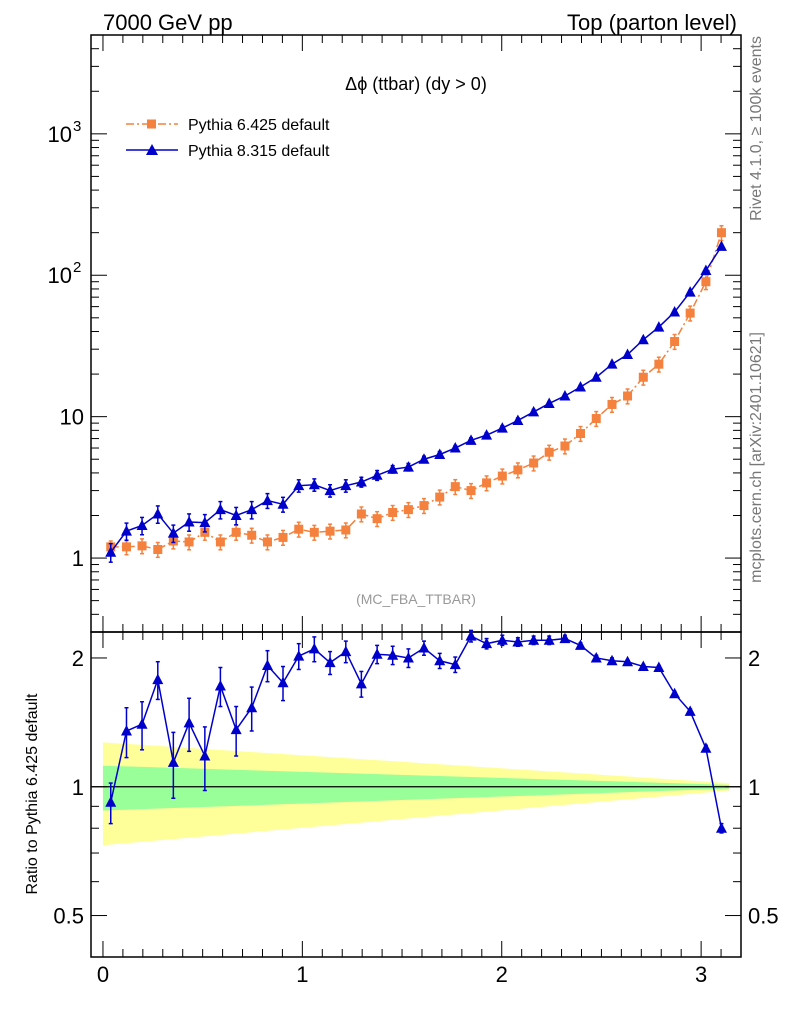  Describe the element at coordinates (32, 794) in the screenshot. I see `ratio-plot-ylabel: Ratio to Pythia 6.425 default` at that location.